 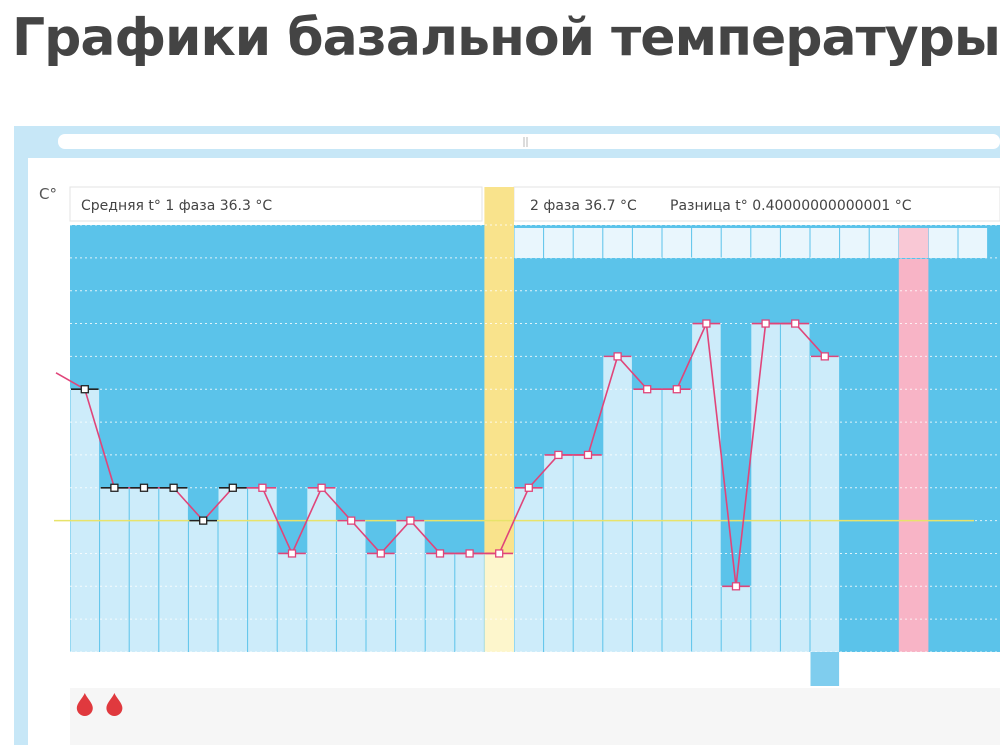 What do you see at coordinates (276, 204) in the screenshot?
I see `phase1-info-bar` at bounding box center [276, 204].